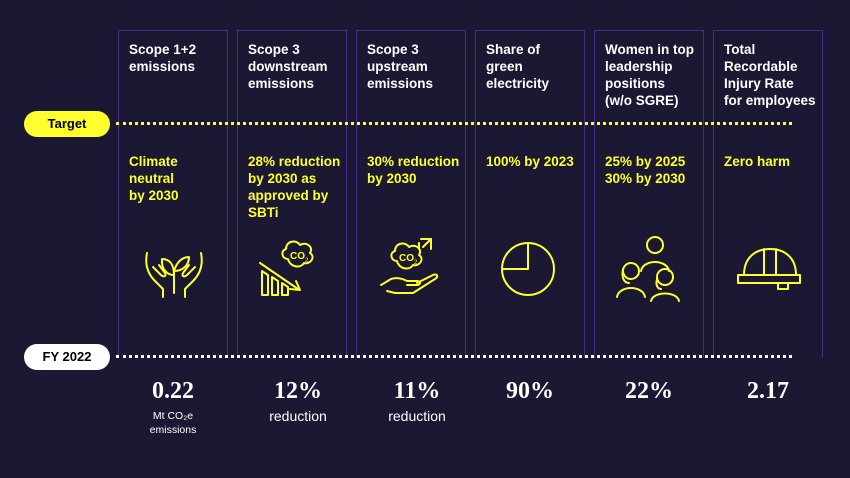  I want to click on value-scope-3-downstream: 12%, so click(298, 391).